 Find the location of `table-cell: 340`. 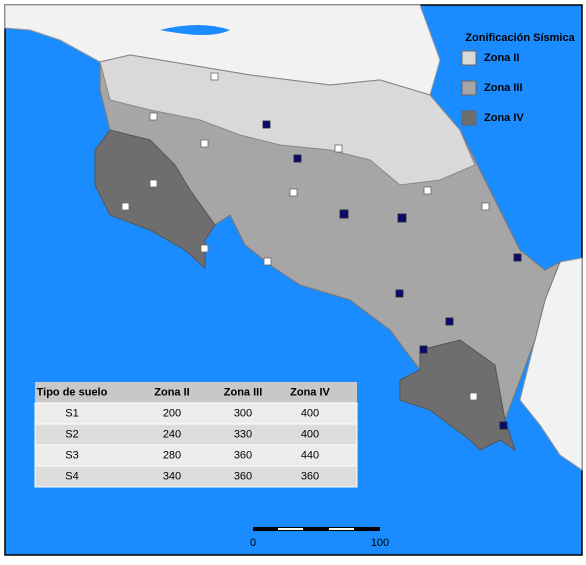

table-cell: 340 is located at coordinates (172, 476).